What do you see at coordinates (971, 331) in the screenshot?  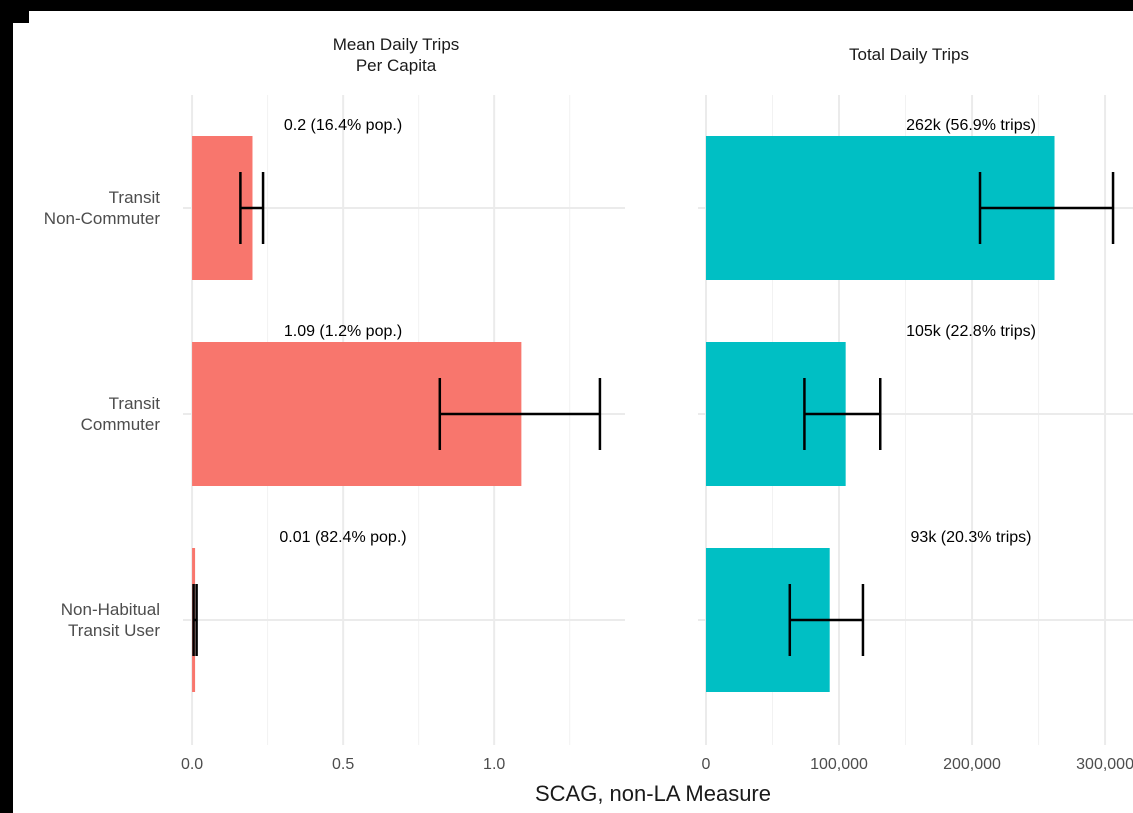 I see `value-label: 105k (22.8% trips)` at bounding box center [971, 331].